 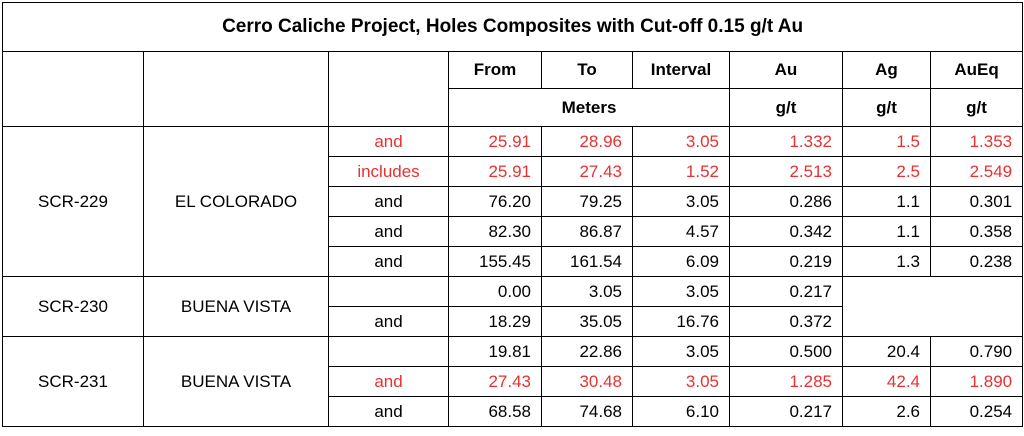 What do you see at coordinates (495, 231) in the screenshot?
I see `cell-from: 82.30` at bounding box center [495, 231].